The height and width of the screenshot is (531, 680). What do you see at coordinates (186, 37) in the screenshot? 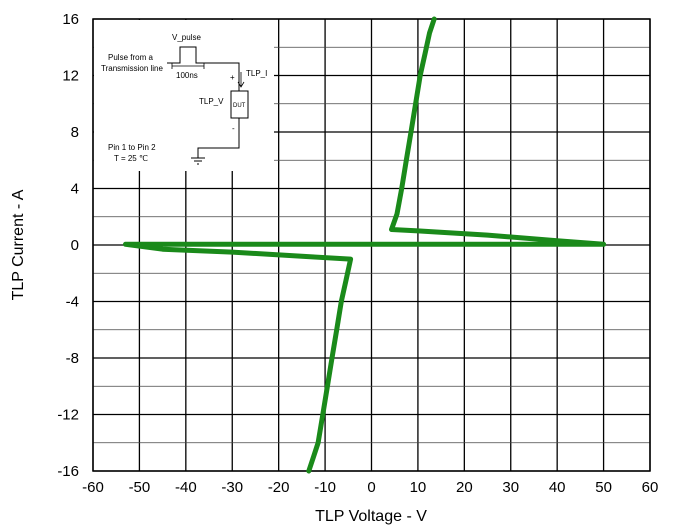
I see `v-pulse-label: V_pulse` at bounding box center [186, 37].